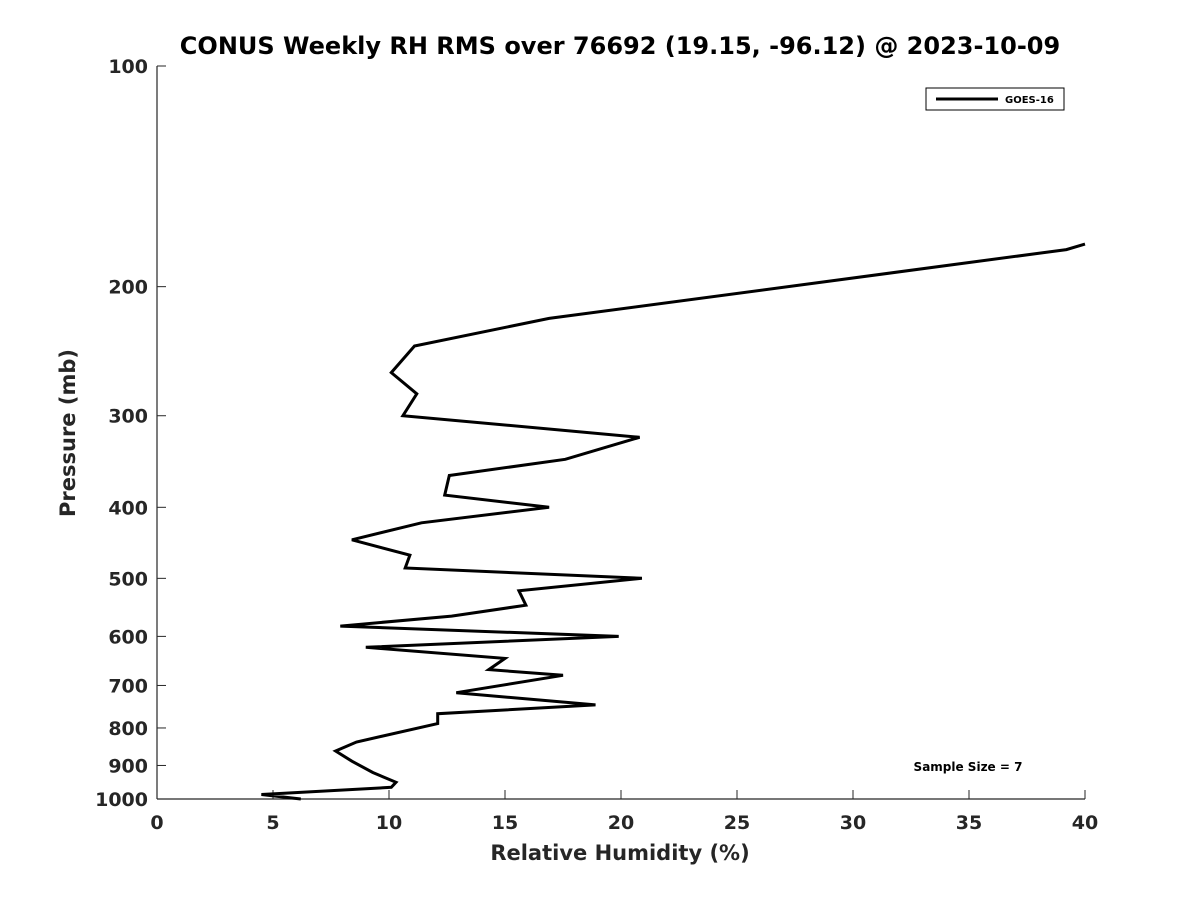  Describe the element at coordinates (128, 686) in the screenshot. I see `y-tick-label: 700` at that location.